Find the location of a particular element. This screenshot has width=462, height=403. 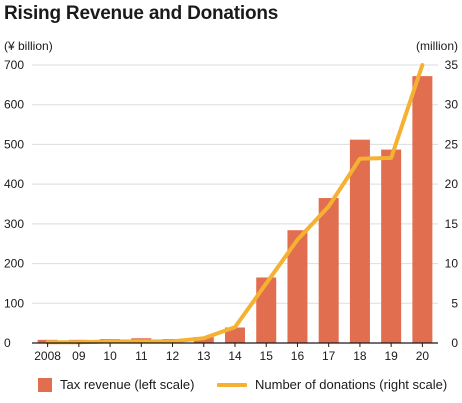

x-tick-label-11: 11 is located at coordinates (141, 356).